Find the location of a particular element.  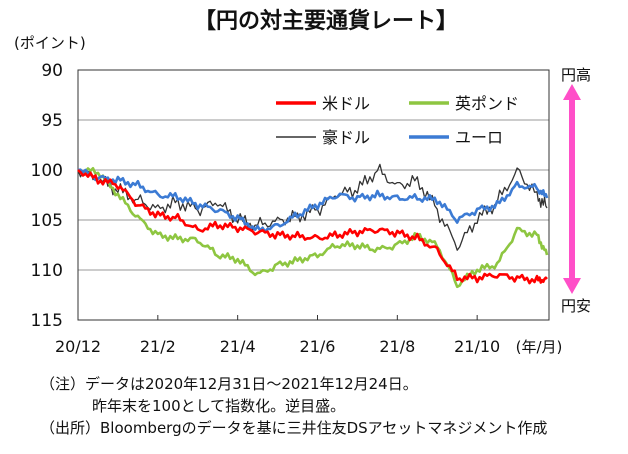

note-line: 昨年末を100として指数化。逆目盛。 is located at coordinates (219, 406).